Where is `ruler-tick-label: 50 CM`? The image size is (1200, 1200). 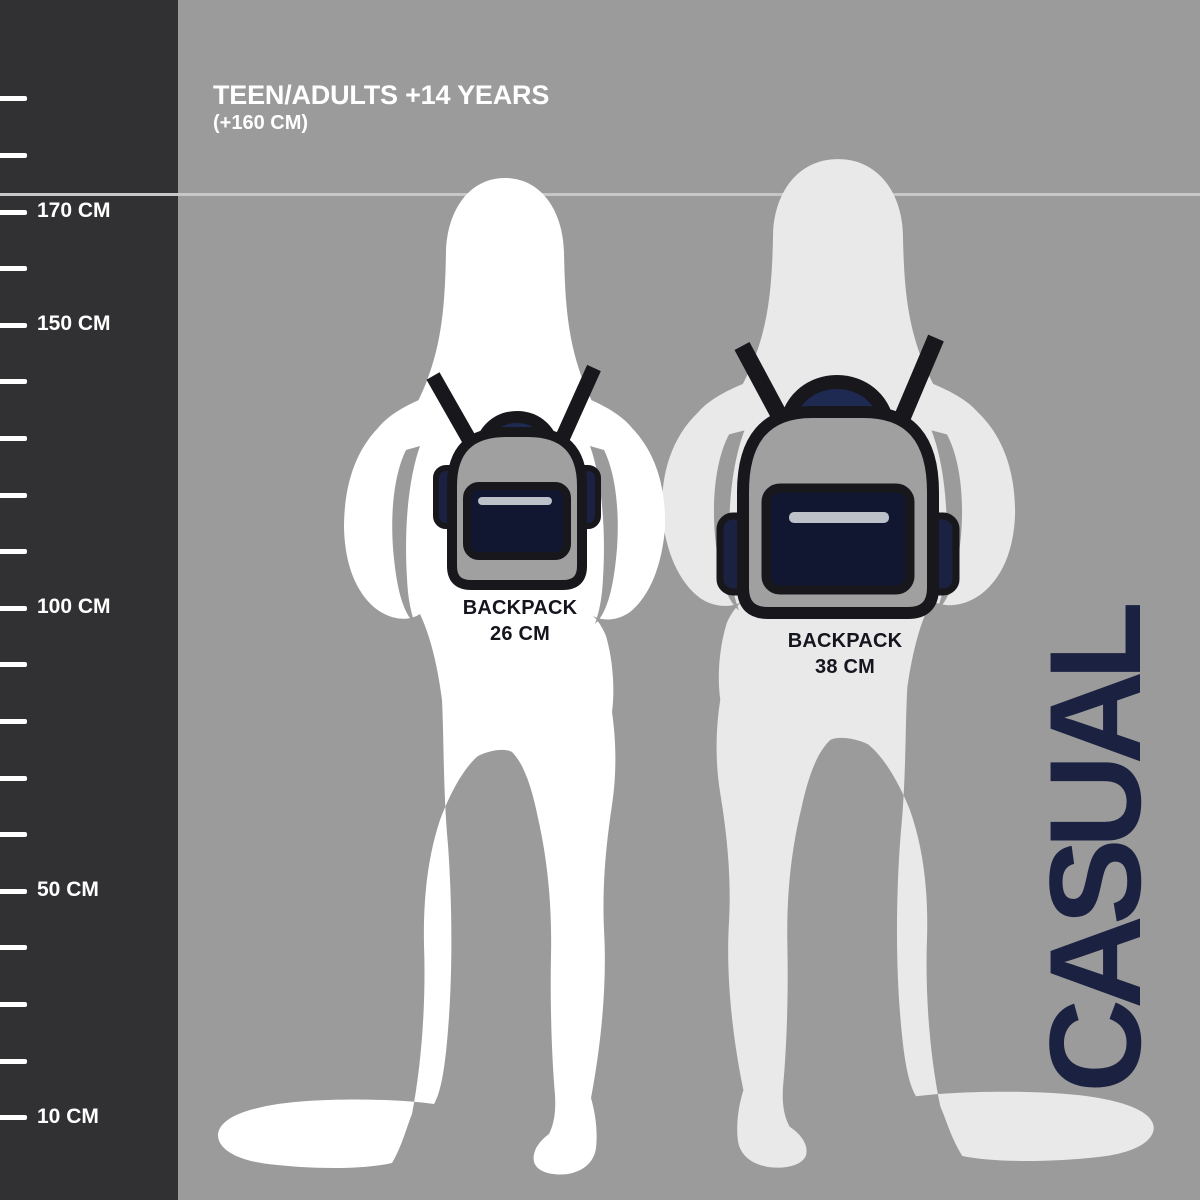
ruler-tick-label: 50 CM is located at coordinates (68, 890).